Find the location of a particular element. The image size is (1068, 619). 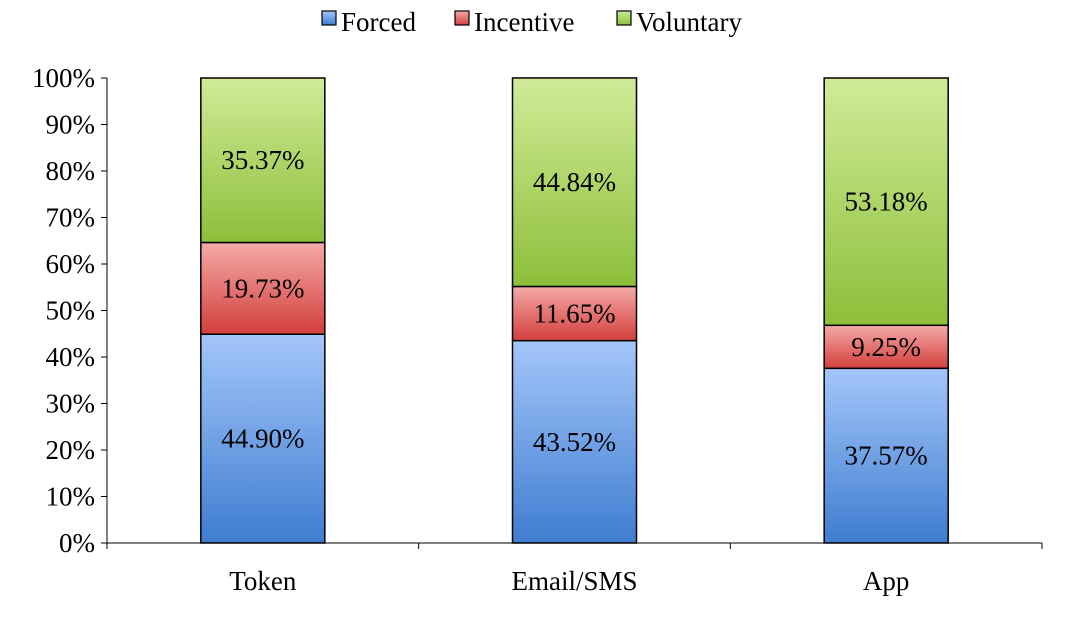

data-label-voluntary: 44.84% is located at coordinates (574, 182).